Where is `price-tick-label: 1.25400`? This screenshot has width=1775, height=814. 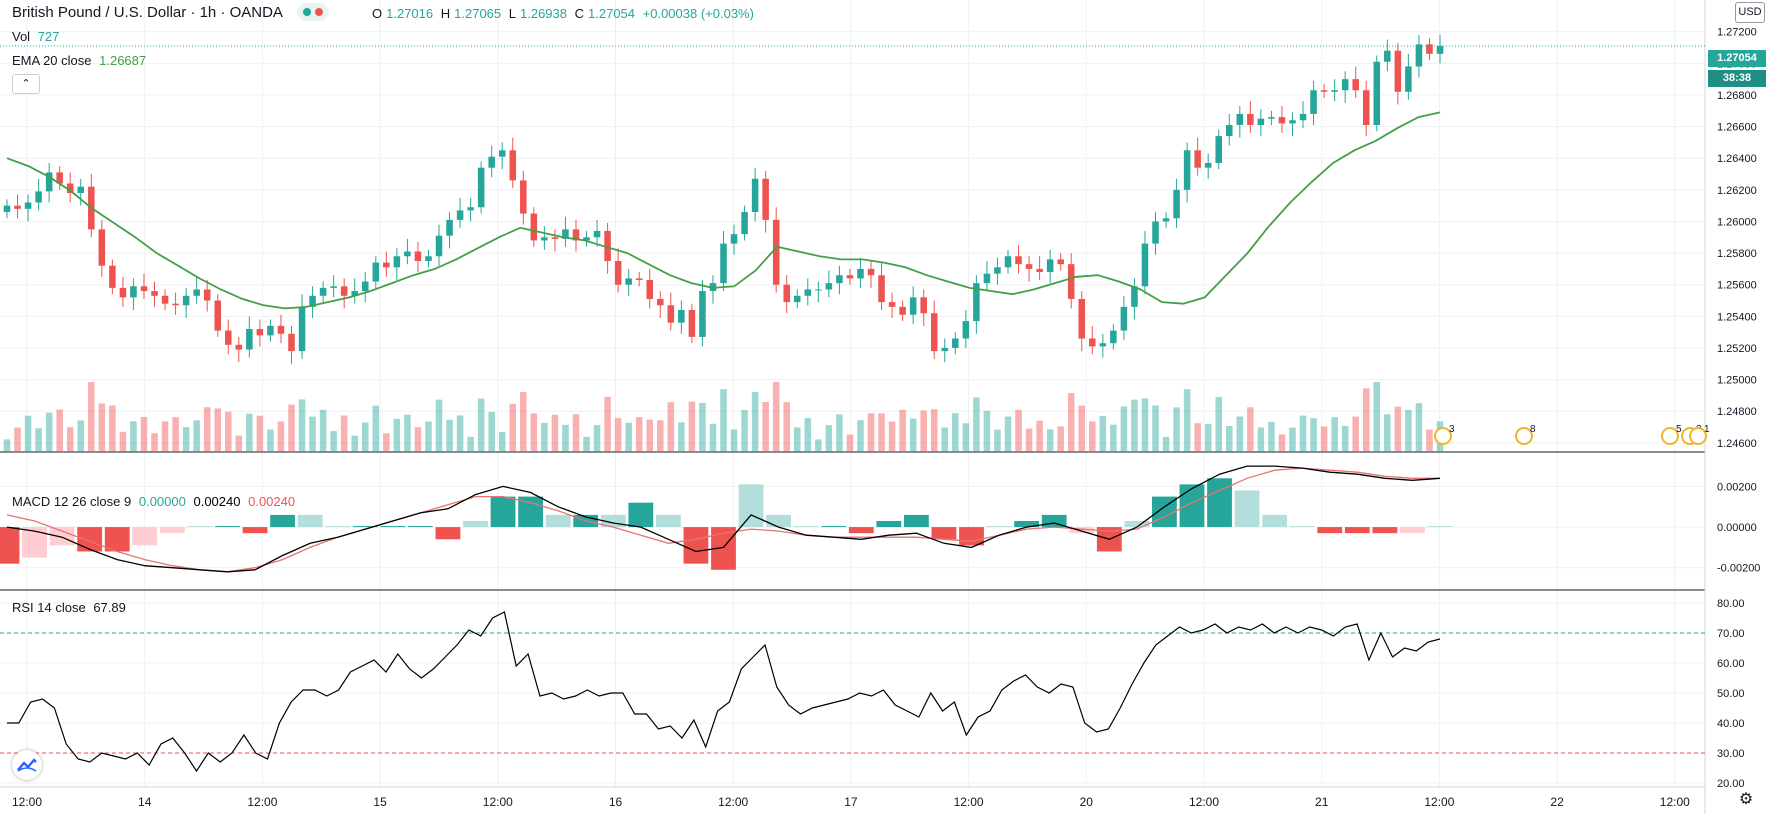
price-tick-label: 1.25400 is located at coordinates (1737, 317).